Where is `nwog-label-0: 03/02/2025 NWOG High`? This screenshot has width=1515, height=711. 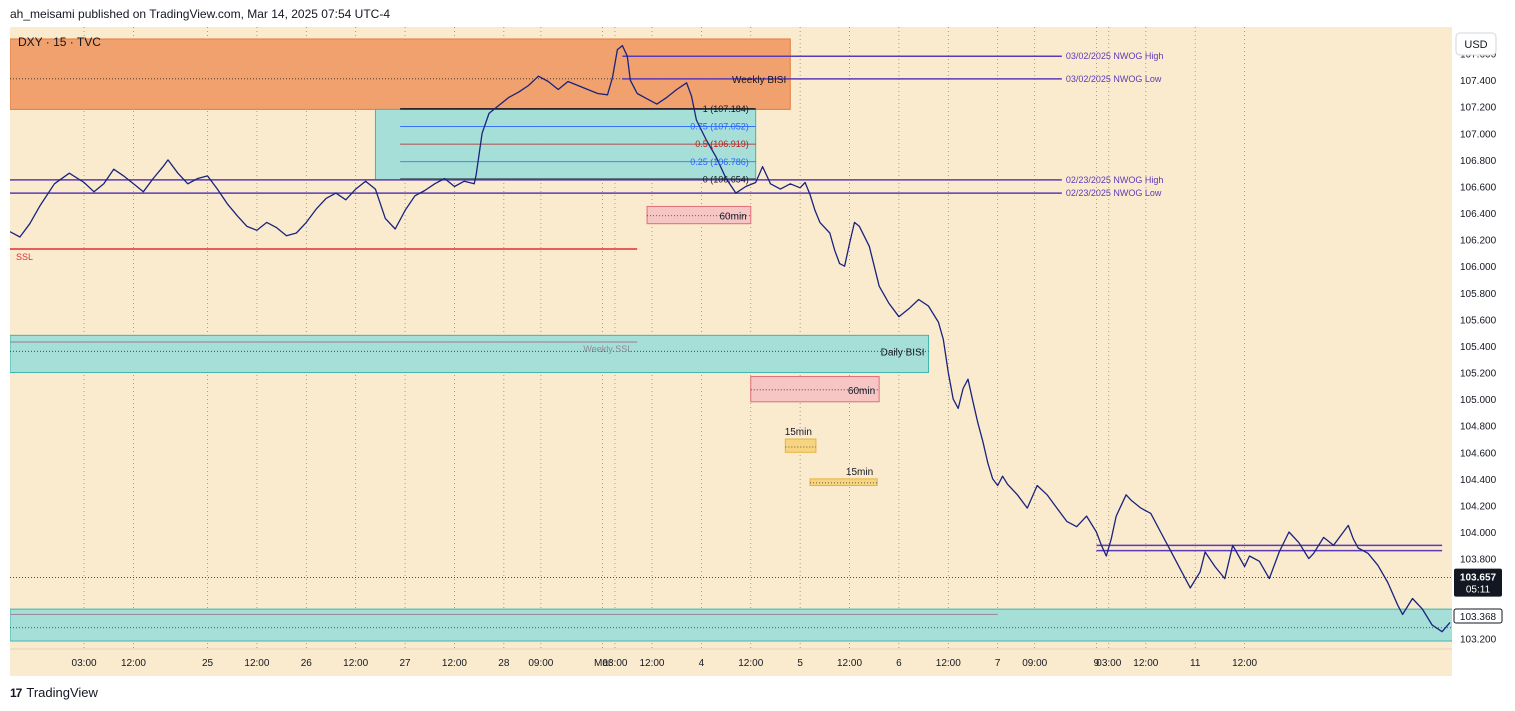 nwog-label-0: 03/02/2025 NWOG High is located at coordinates (1115, 56).